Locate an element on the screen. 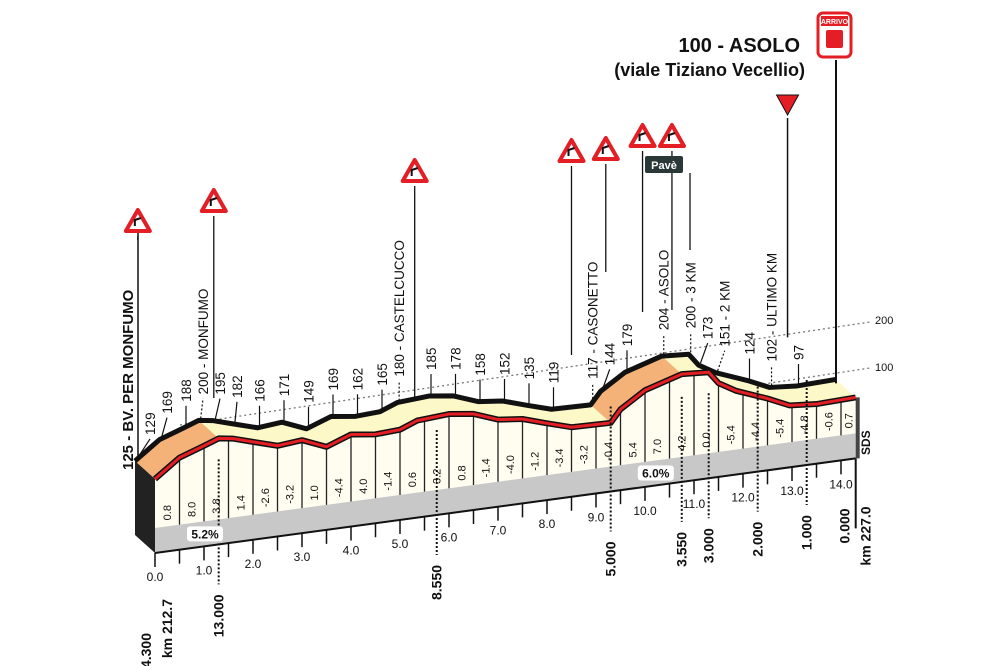 The height and width of the screenshot is (666, 989). place-label: 204 - ASOLO is located at coordinates (664, 290).